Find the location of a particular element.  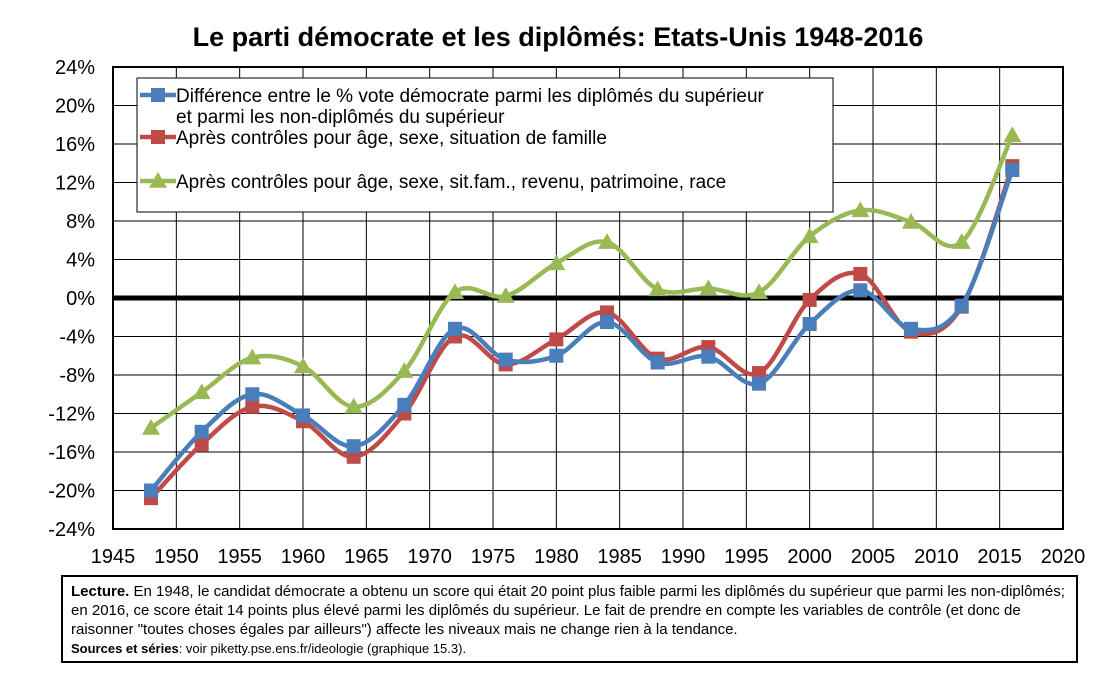

x-tick-label: 2015 is located at coordinates (999, 557).